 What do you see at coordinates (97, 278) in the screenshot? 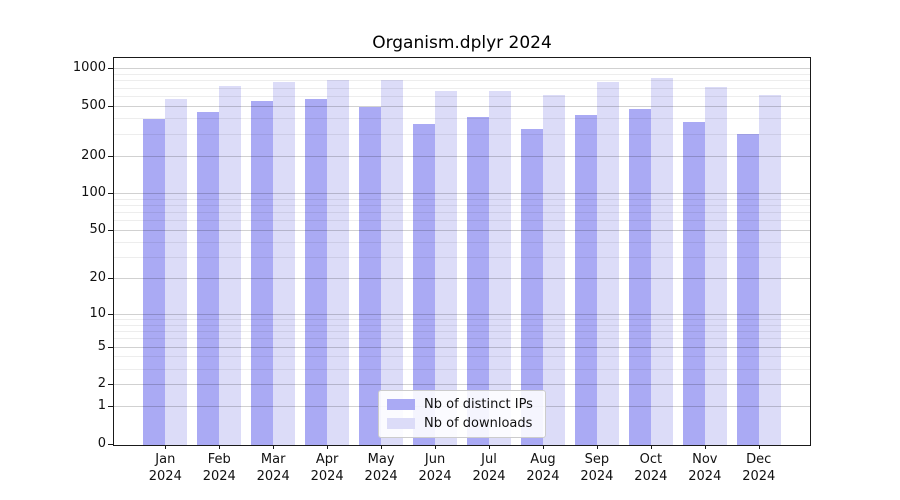
I see `y-tick-label: 20` at bounding box center [97, 278].